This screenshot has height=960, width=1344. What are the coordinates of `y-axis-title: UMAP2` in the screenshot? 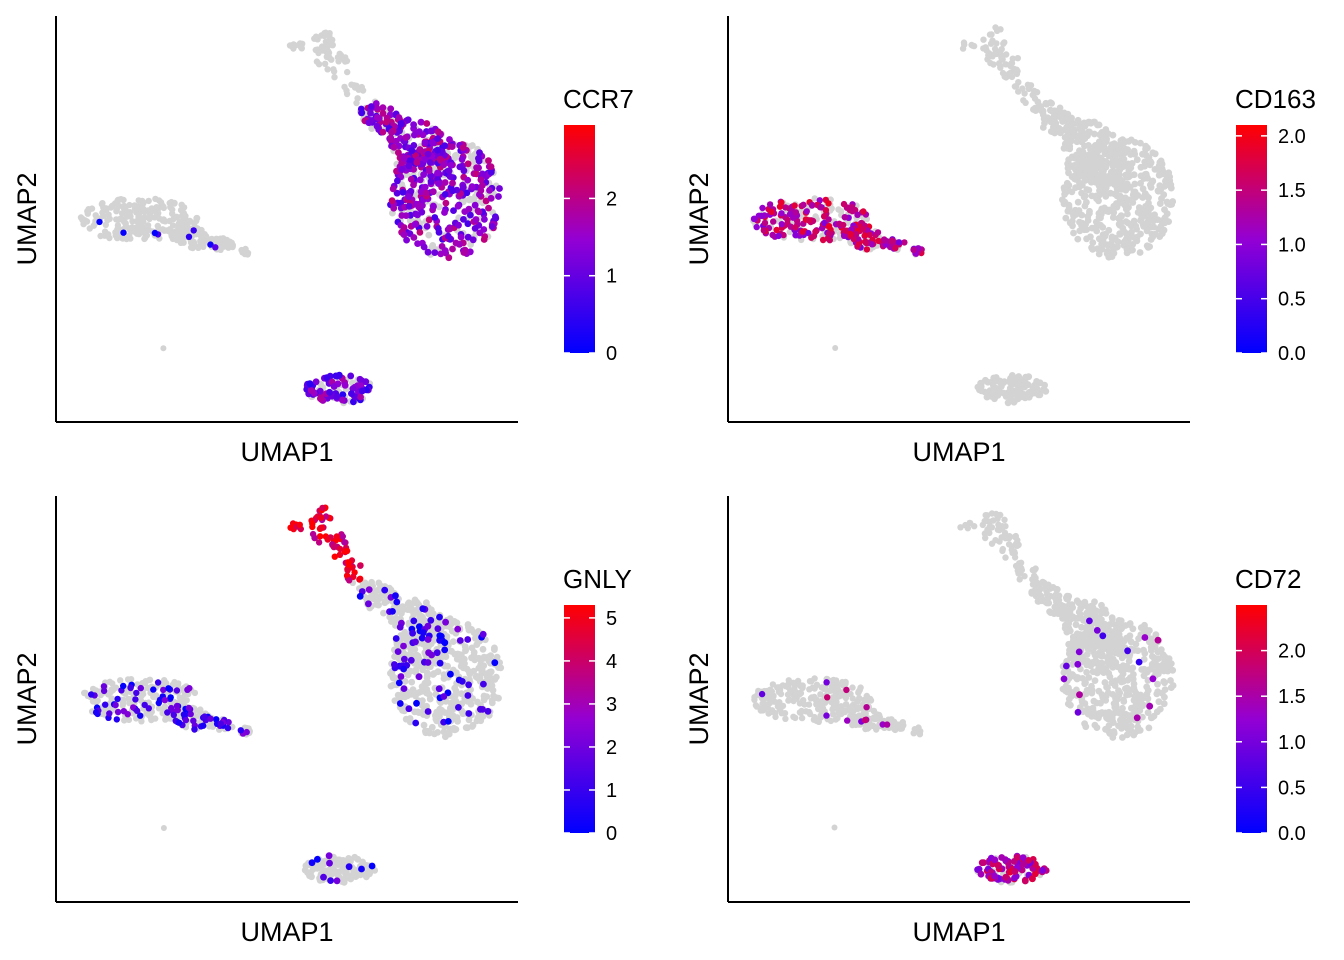 It's located at (27, 218).